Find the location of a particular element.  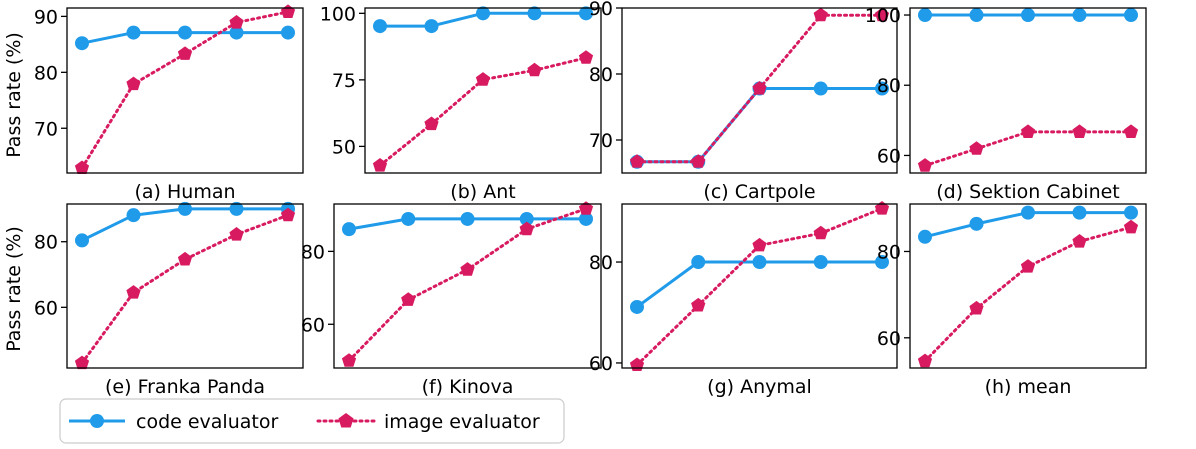

y-axis-label-top-row: Pass rate (%) is located at coordinates (14, 95).